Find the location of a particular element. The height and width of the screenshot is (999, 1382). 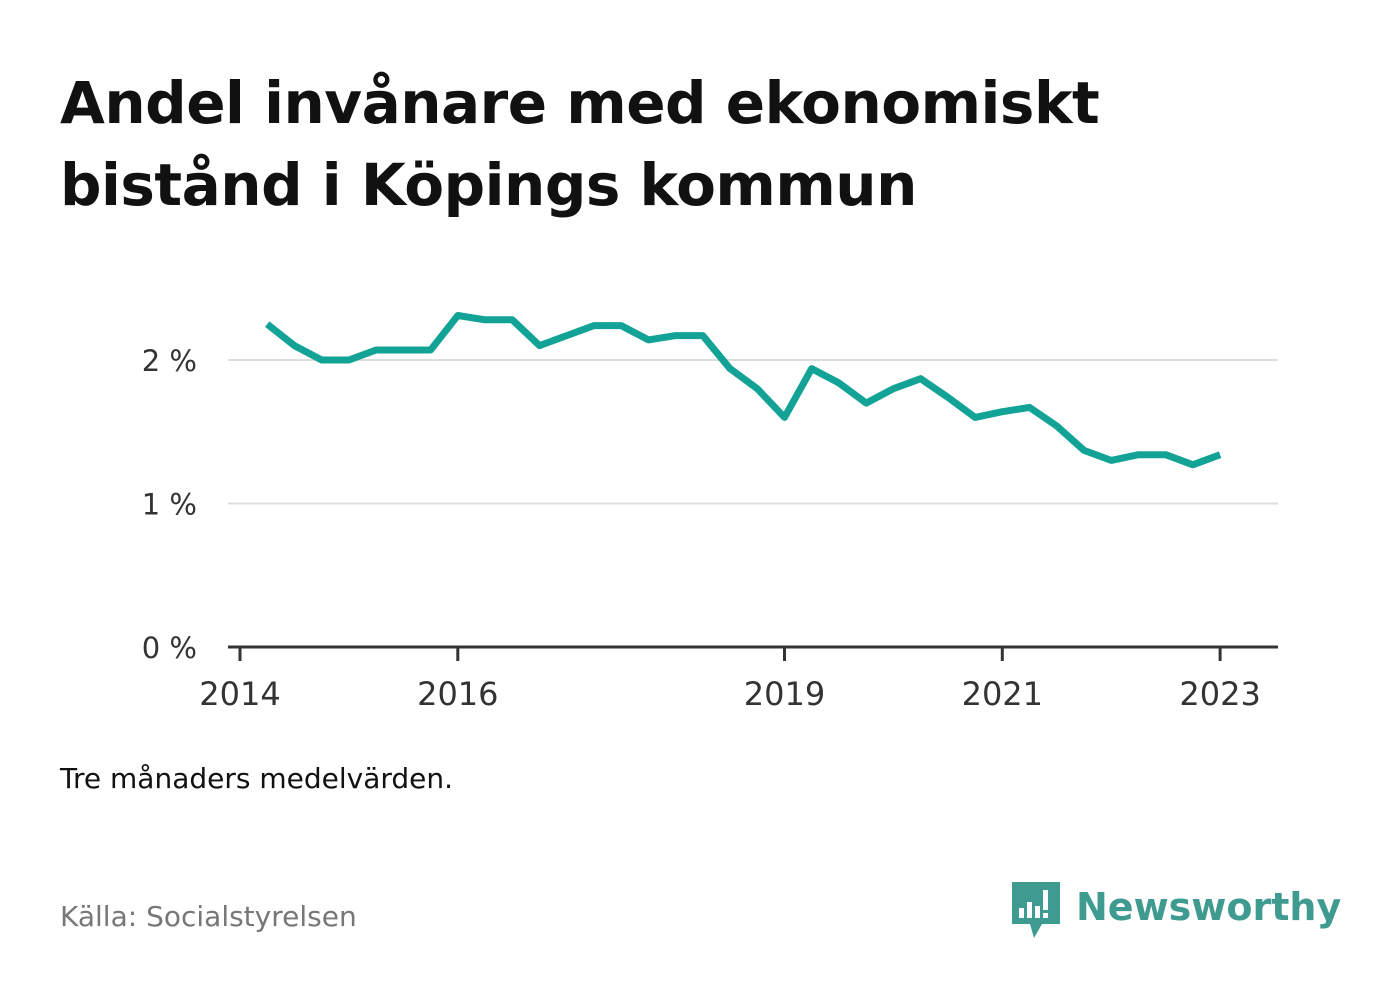

chart-note: Tre månaders medelvärden. is located at coordinates (257, 778).